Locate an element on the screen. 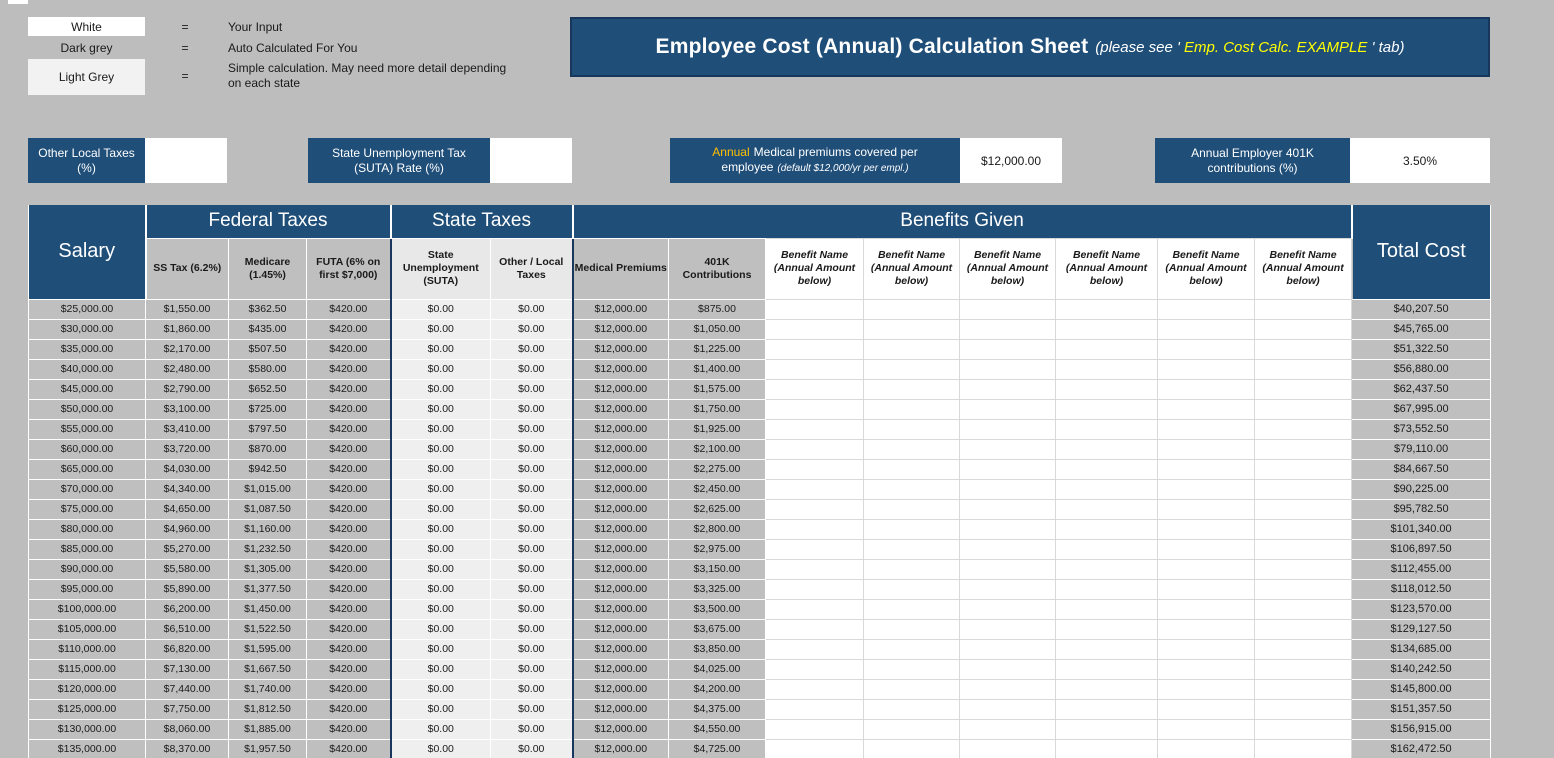 The image size is (1554, 758). table-cell: $3,720.00 is located at coordinates (187, 448).